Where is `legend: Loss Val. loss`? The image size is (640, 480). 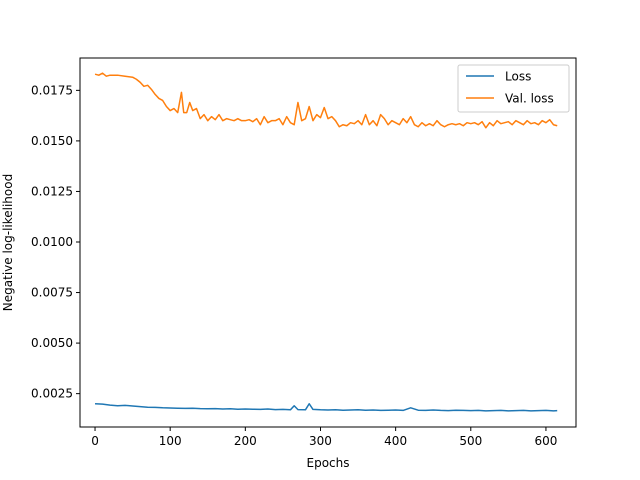 legend: Loss Val. loss is located at coordinates (513, 88).